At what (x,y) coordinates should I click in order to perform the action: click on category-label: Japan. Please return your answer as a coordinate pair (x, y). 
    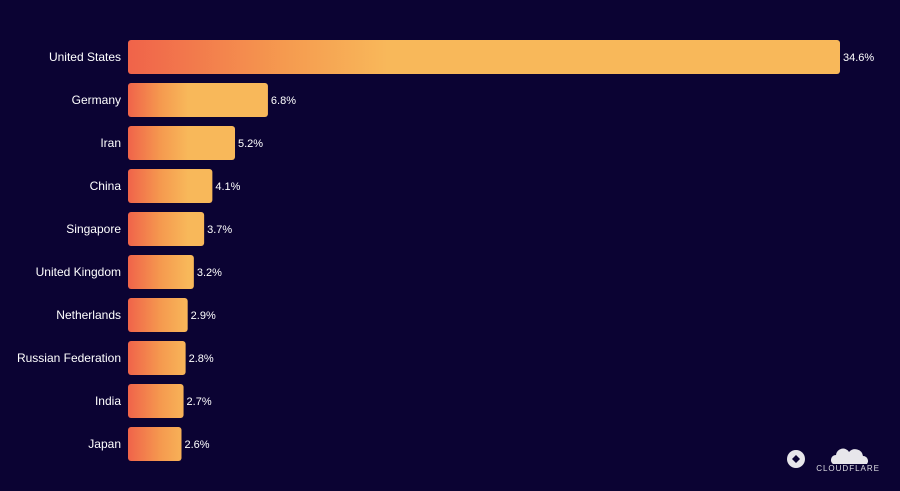
    Looking at the image, I should click on (104, 444).